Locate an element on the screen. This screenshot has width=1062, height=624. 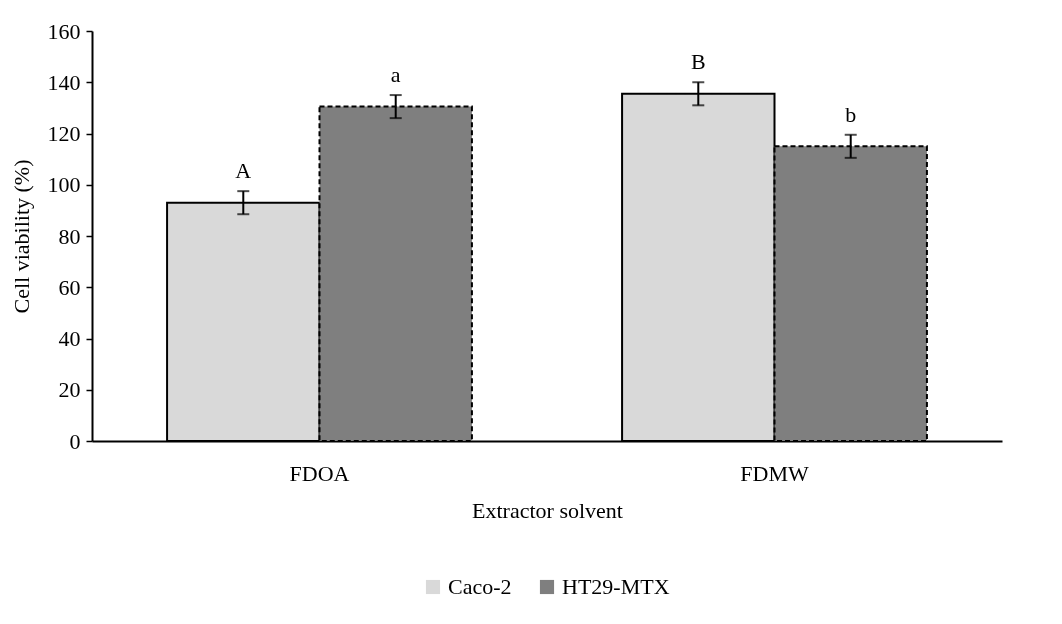
y-tick-label: 160 is located at coordinates (64, 31).